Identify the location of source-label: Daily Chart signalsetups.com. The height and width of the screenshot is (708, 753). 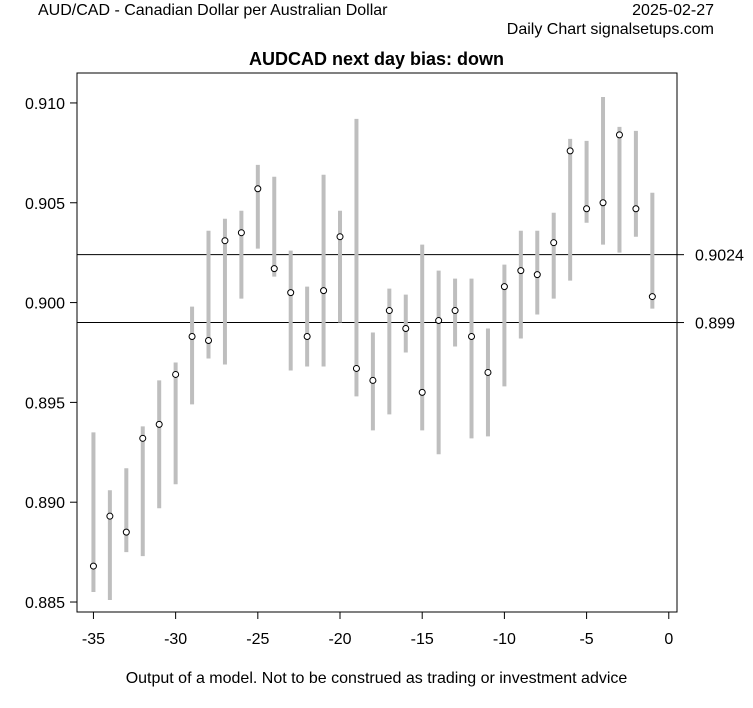
(610, 29).